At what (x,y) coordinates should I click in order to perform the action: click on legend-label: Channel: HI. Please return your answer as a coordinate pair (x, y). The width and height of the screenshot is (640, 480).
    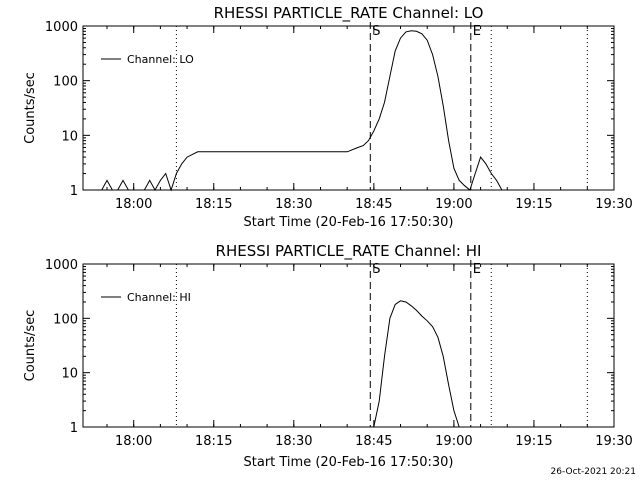
    Looking at the image, I should click on (159, 297).